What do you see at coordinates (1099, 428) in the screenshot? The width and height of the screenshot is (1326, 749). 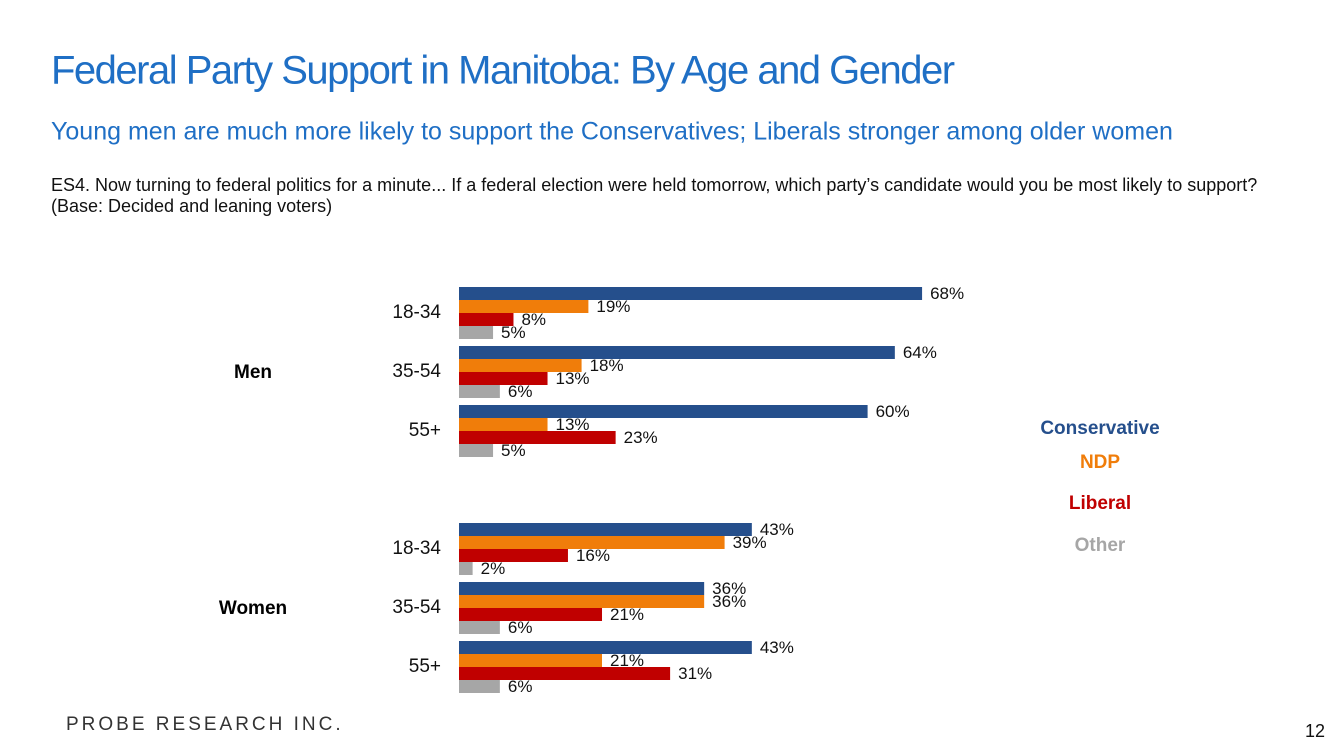 I see `legend-entry: Conservative` at bounding box center [1099, 428].